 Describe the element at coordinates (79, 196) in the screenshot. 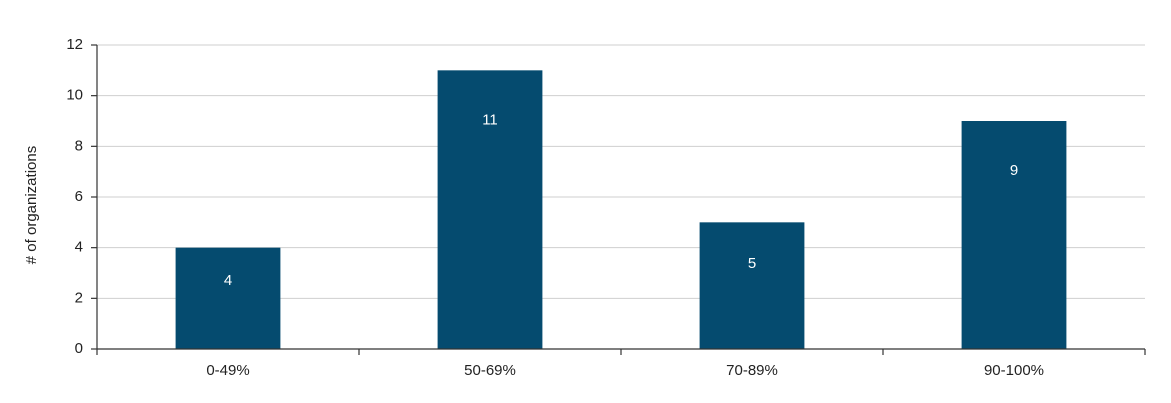

I see `y-tick-label: 6` at that location.